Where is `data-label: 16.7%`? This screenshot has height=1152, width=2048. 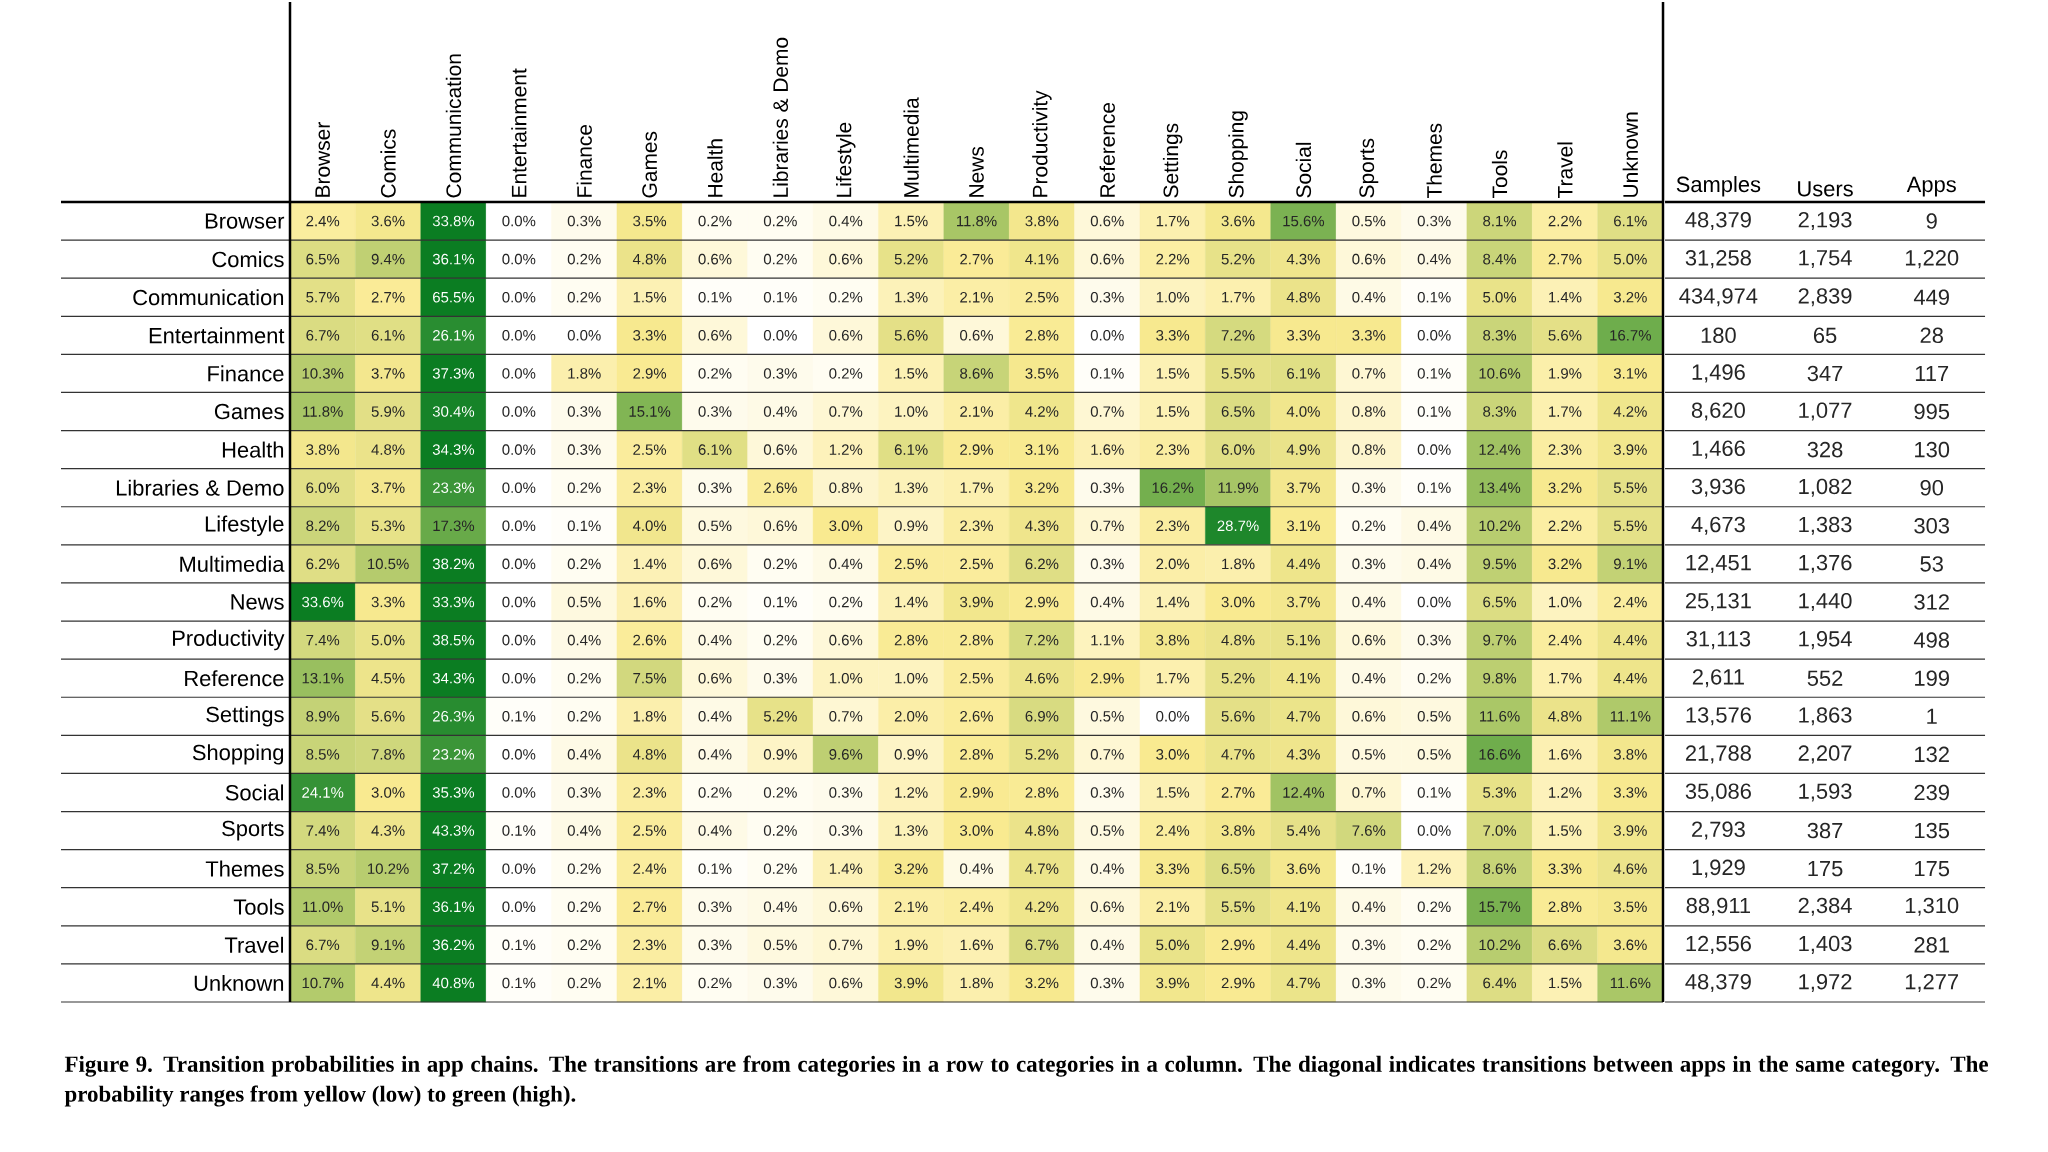
data-label: 16.7% is located at coordinates (1630, 335).